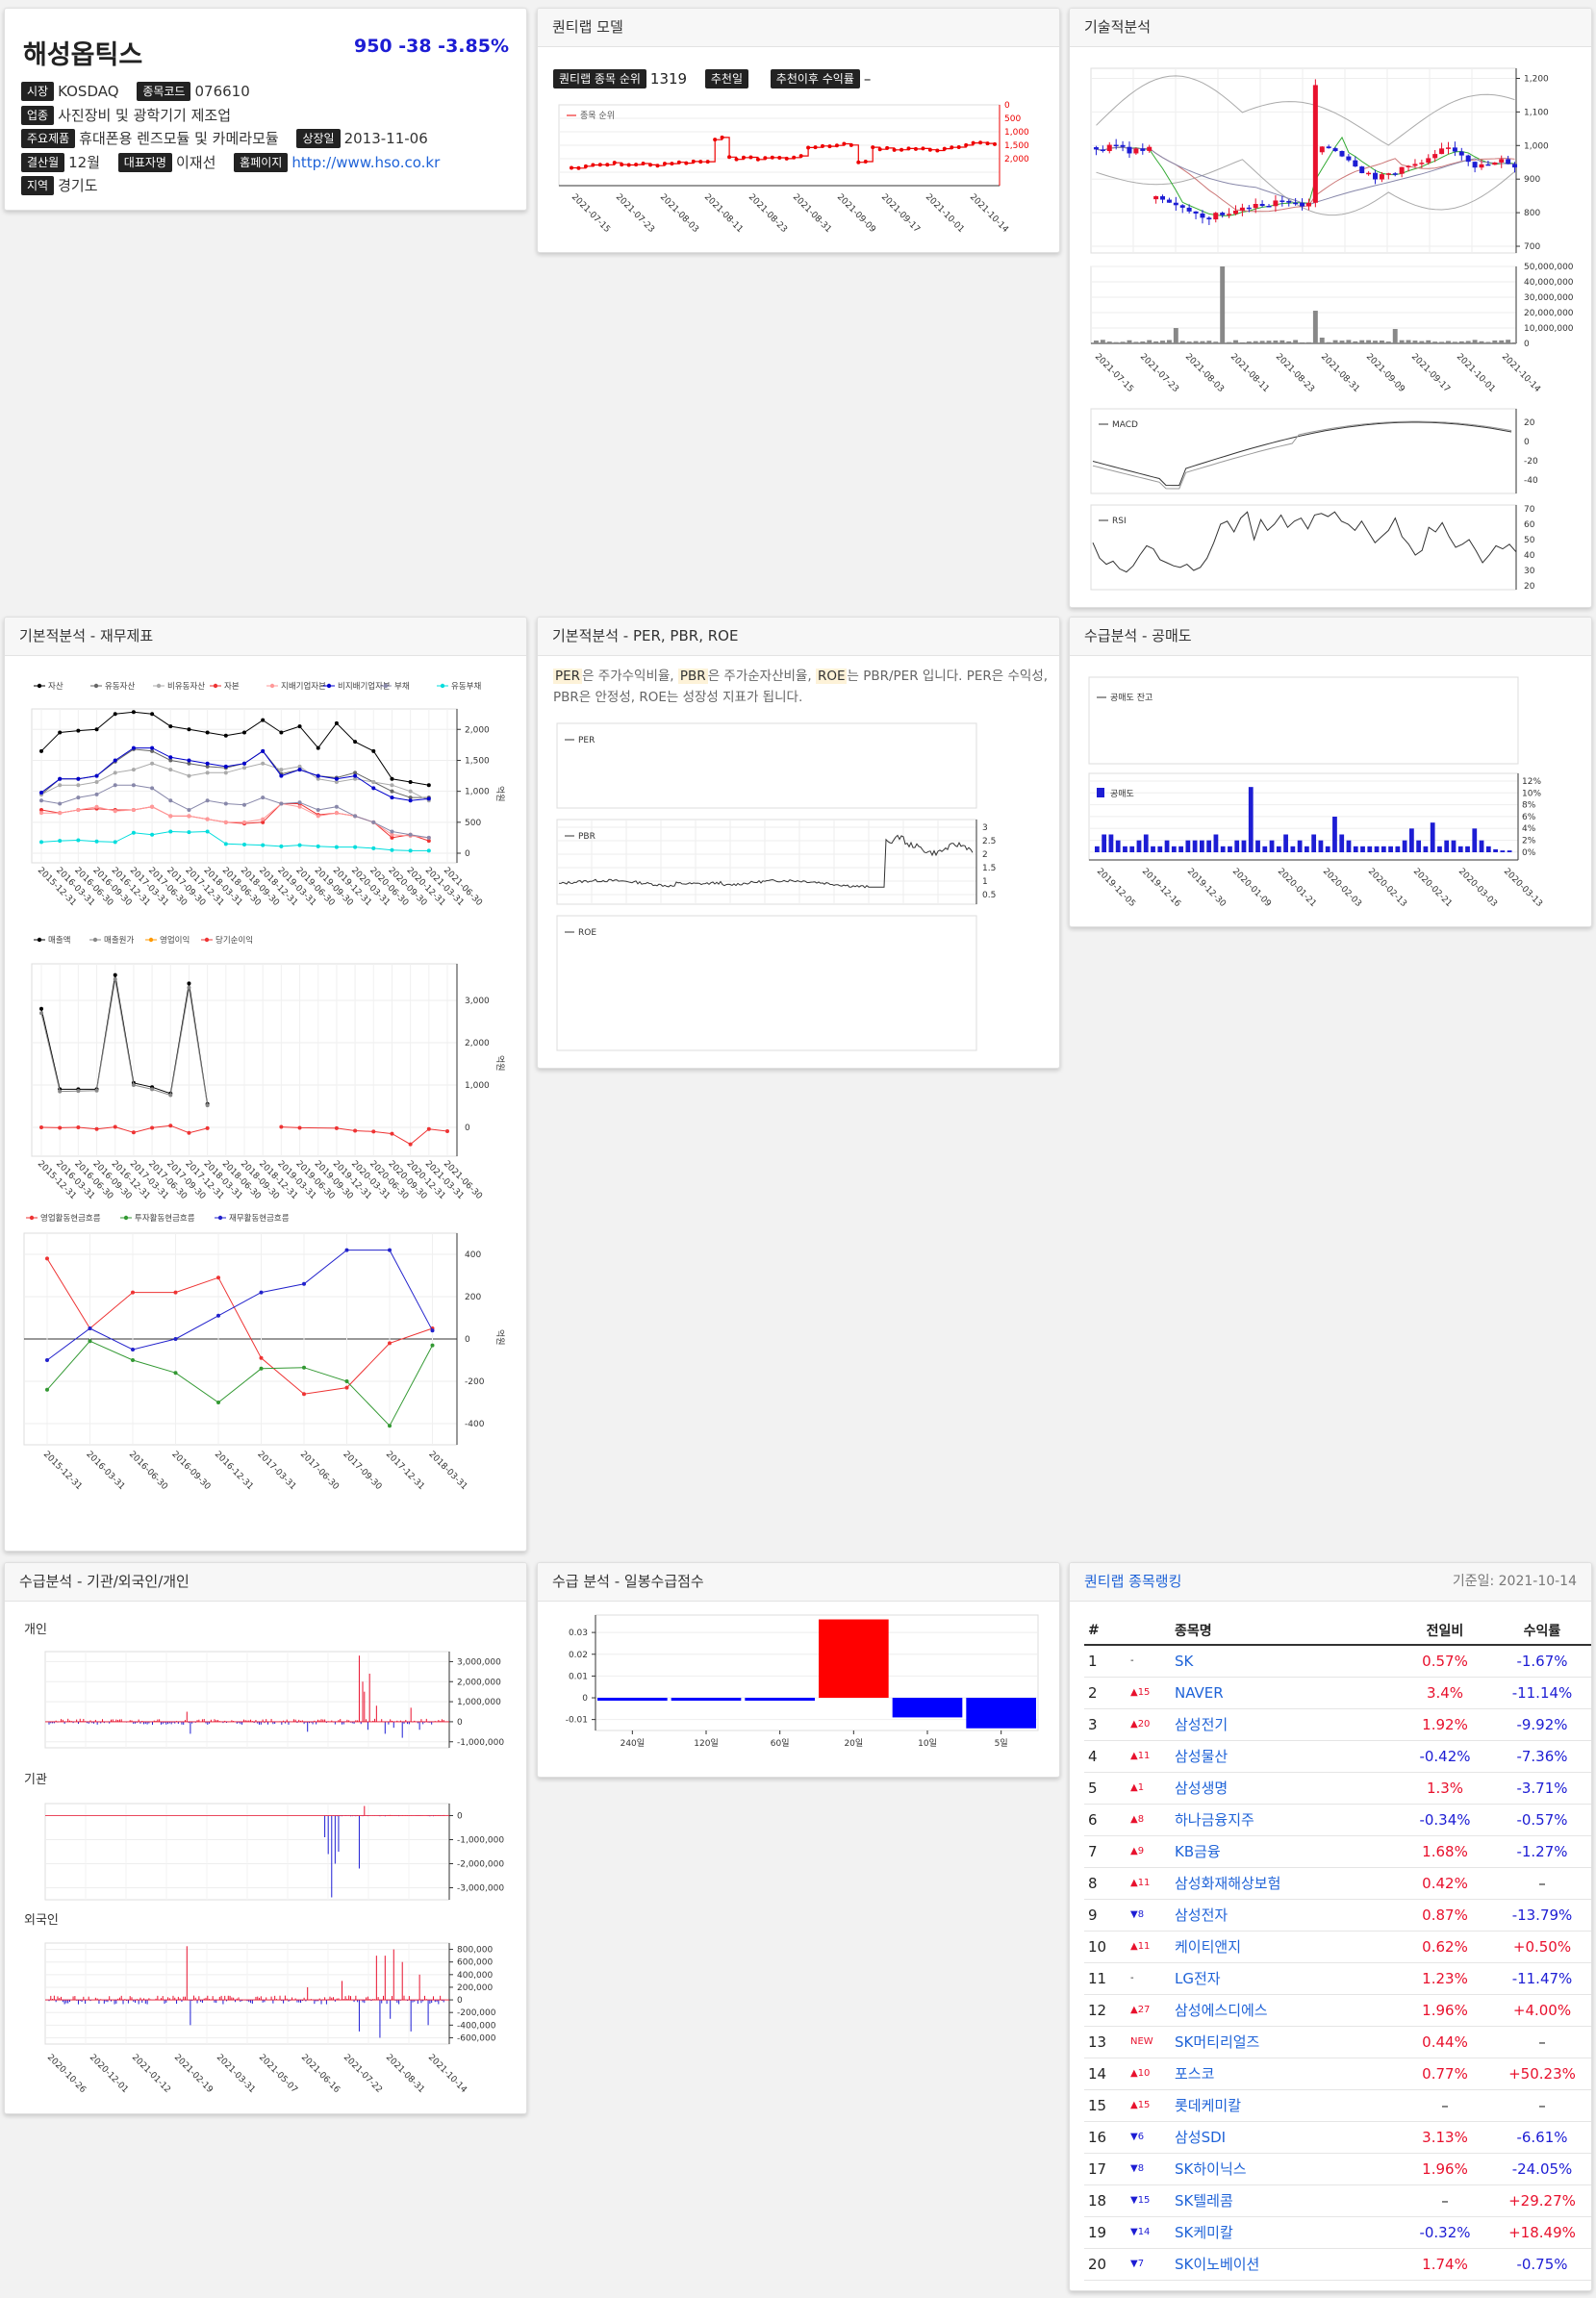  I want to click on stock-link: 포스코, so click(1288, 2074).